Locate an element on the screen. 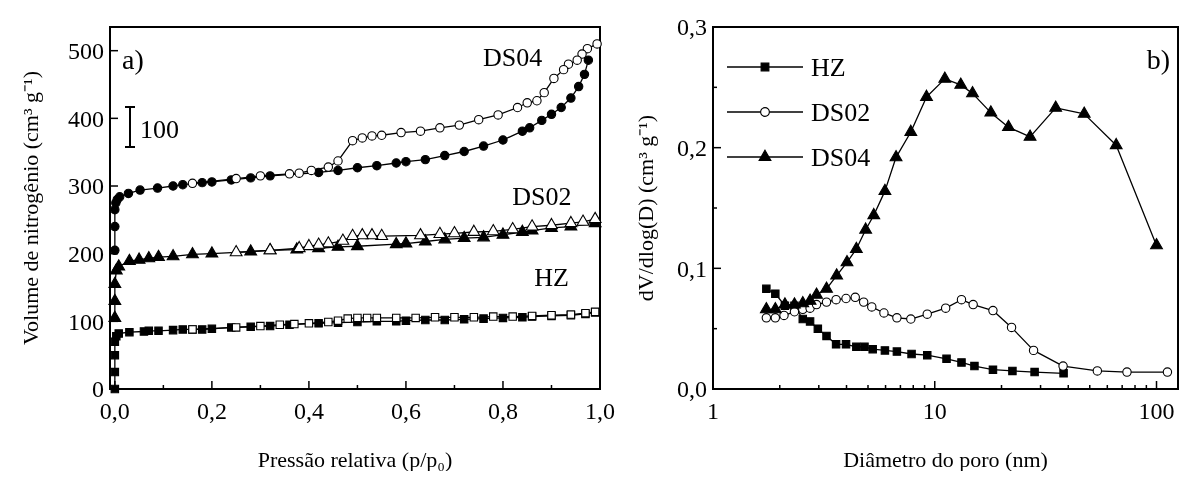 The height and width of the screenshot is (479, 1197). y-tick-label: 100 is located at coordinates (86, 321).